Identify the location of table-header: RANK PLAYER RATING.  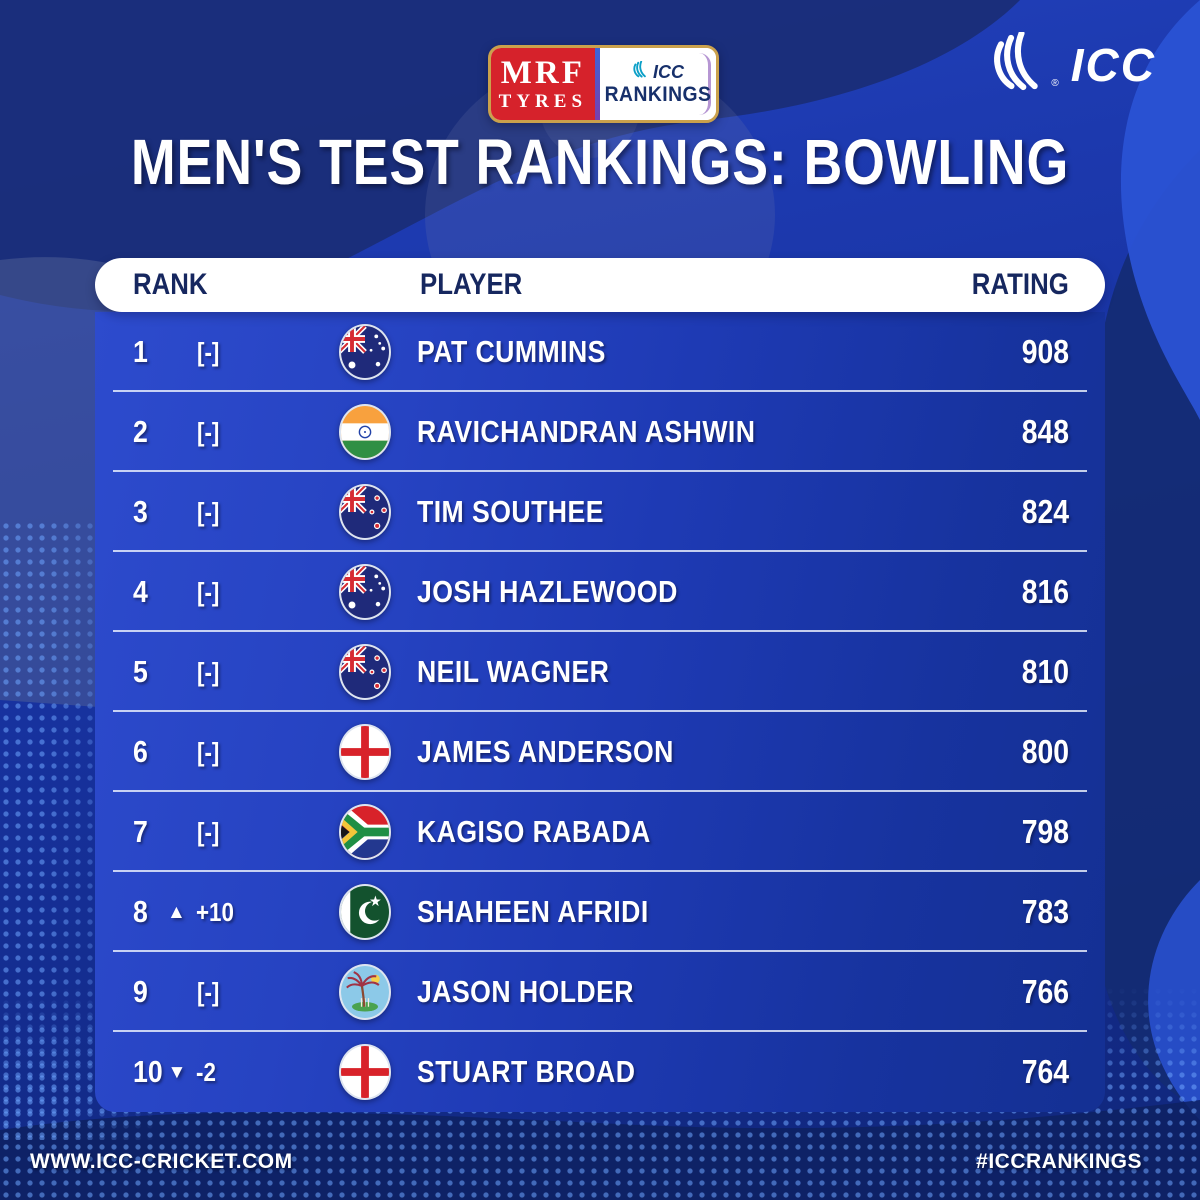
(600, 285).